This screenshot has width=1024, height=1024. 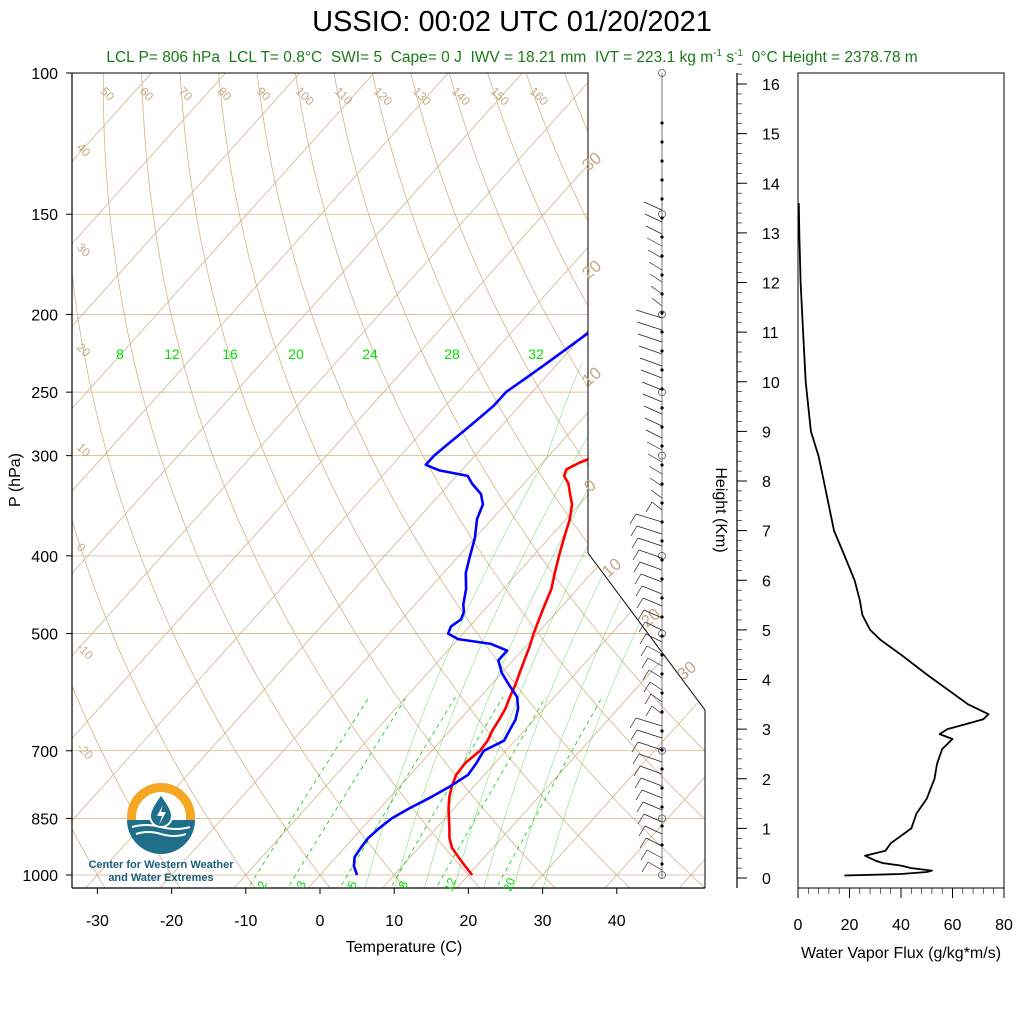 I want to click on logo-caption-line-2: and Water Extremes, so click(x=161, y=878).